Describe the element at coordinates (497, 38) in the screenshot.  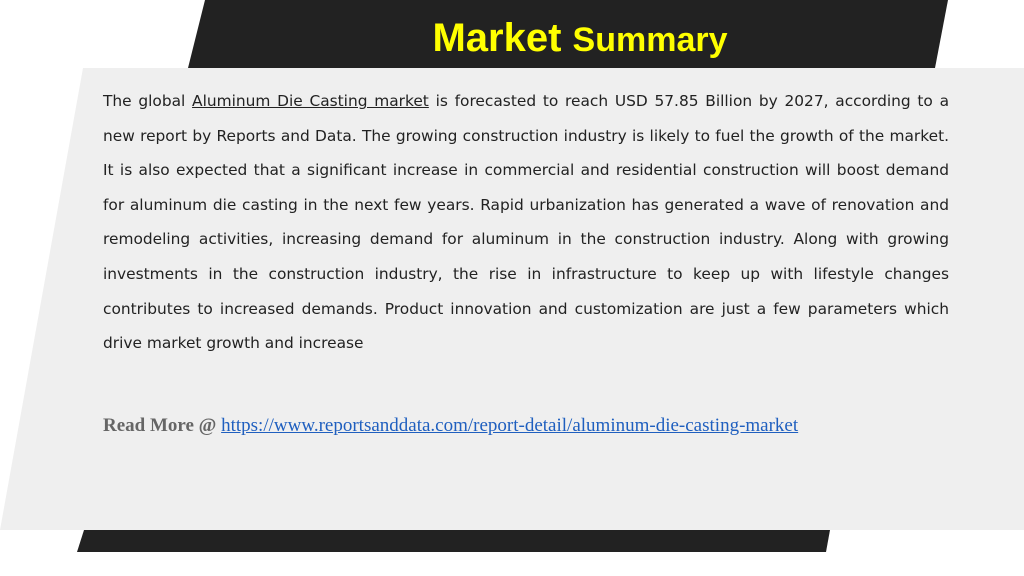
I see `title-word-1: Market` at that location.